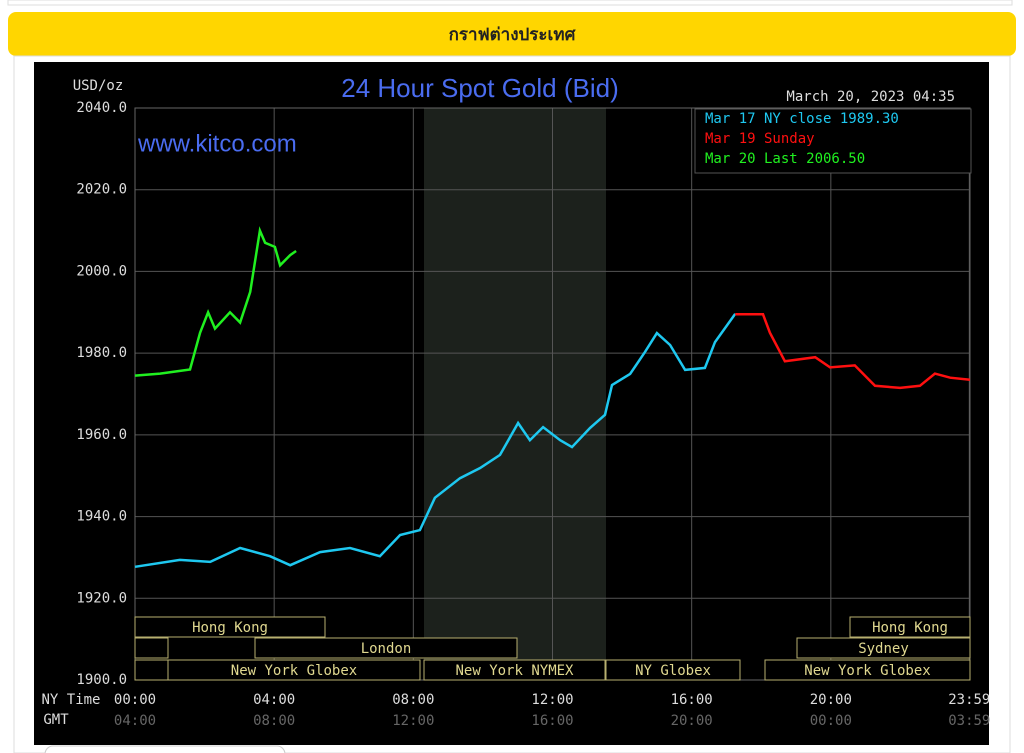  What do you see at coordinates (101, 517) in the screenshot?
I see `y-tick-label: 1940.0` at bounding box center [101, 517].